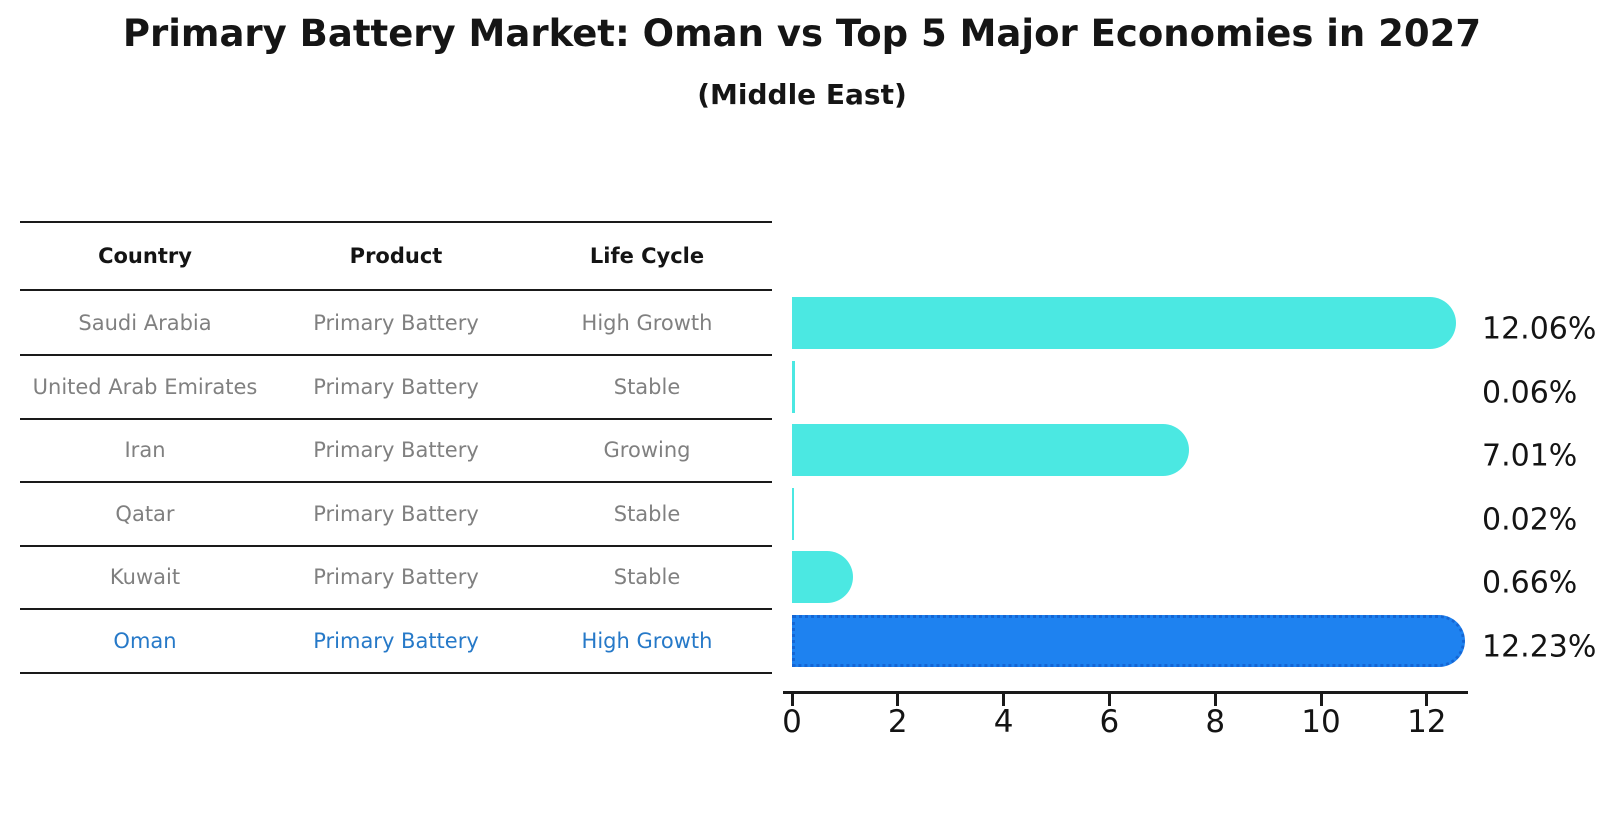 The height and width of the screenshot is (823, 1604). I want to click on x-axis-tick-label: 8, so click(1215, 722).